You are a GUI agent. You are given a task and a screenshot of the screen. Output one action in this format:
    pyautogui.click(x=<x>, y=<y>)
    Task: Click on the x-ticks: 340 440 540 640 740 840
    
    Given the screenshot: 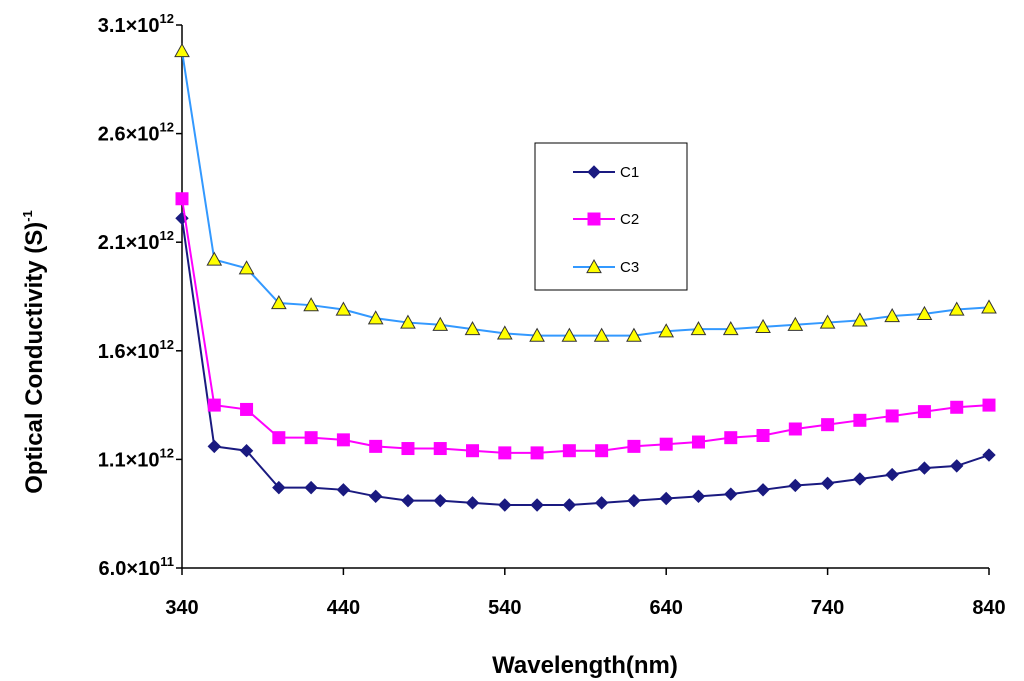 What is the action you would take?
    pyautogui.click(x=585, y=593)
    